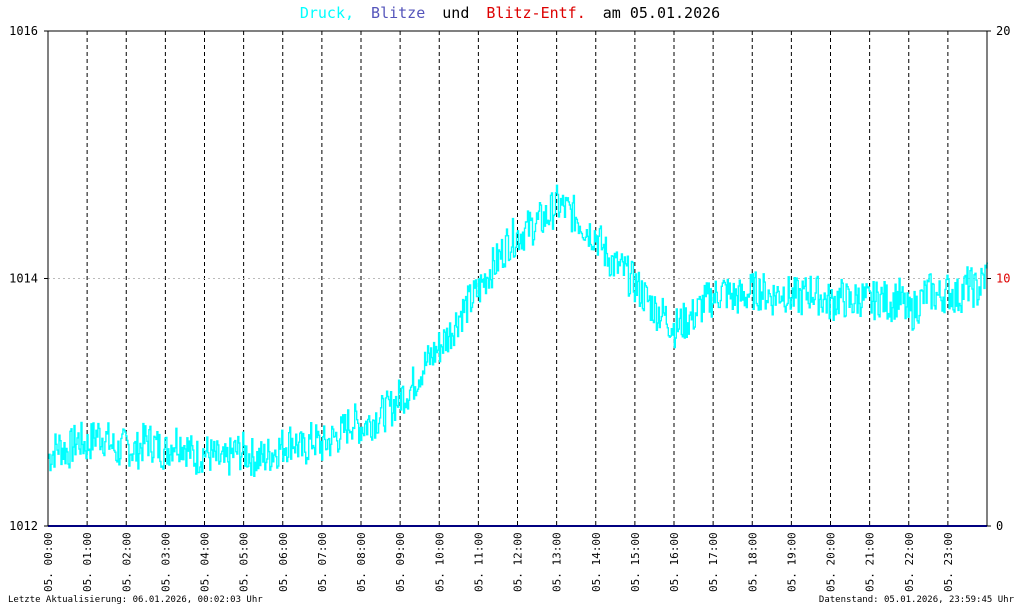  I want to click on x-tick-label: 05. 23:00, so click(948, 562).